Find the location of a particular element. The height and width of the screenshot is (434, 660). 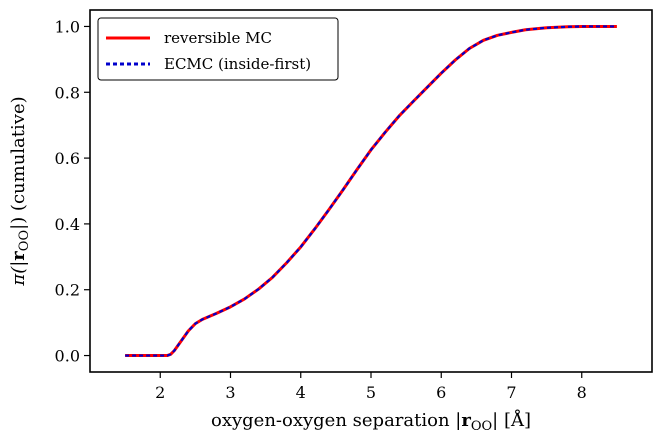

y-tick-label: 0.8 is located at coordinates (67, 92).